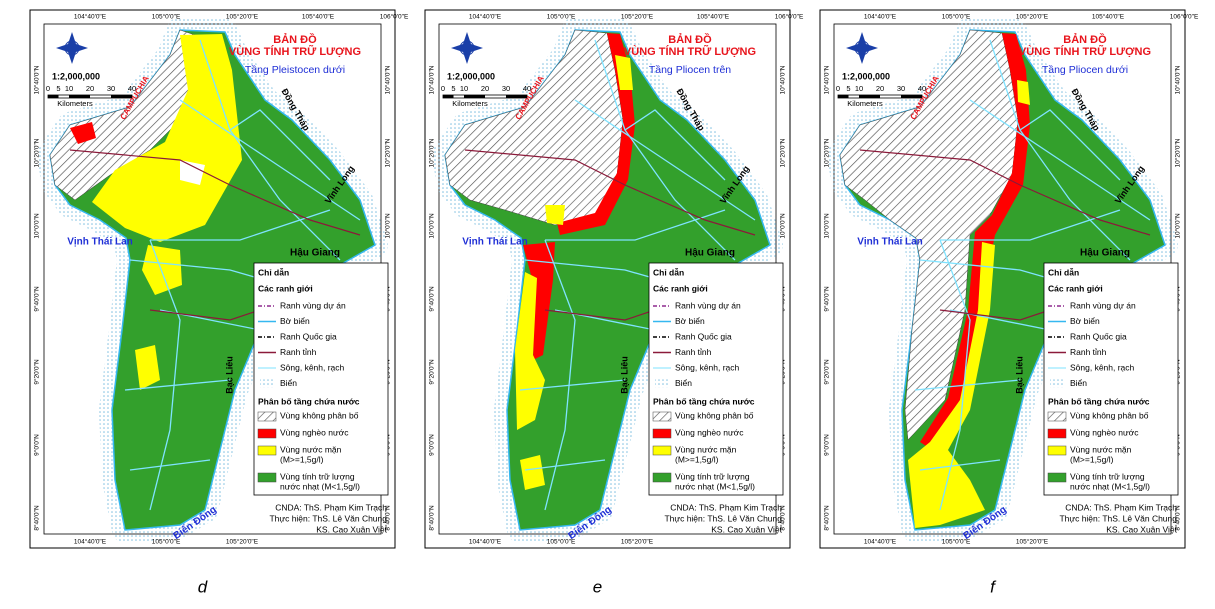 This screenshot has height=609, width=1215. I want to click on place-name: Hậu Giang, so click(710, 253).